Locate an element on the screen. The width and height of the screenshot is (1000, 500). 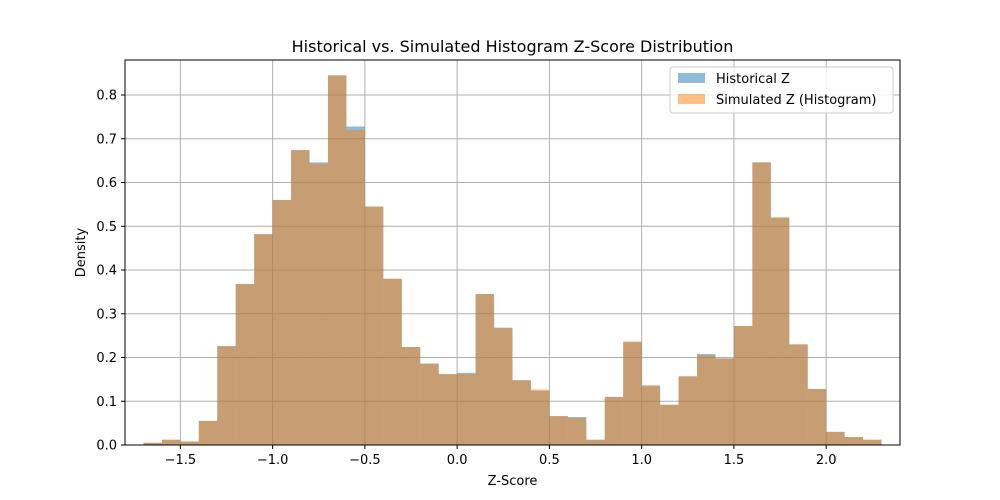
legend-label-historical: Historical Z is located at coordinates (753, 79).